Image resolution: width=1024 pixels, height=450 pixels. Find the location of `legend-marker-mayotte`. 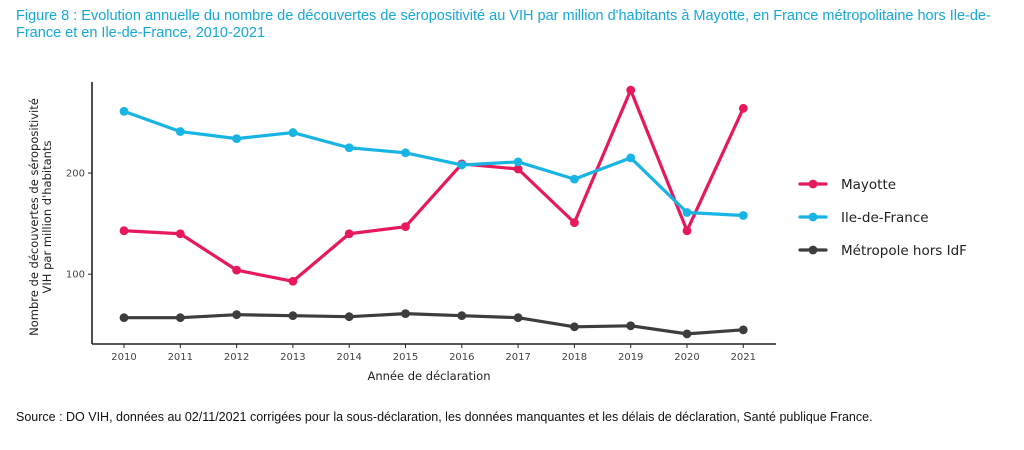

legend-marker-mayotte is located at coordinates (813, 184).